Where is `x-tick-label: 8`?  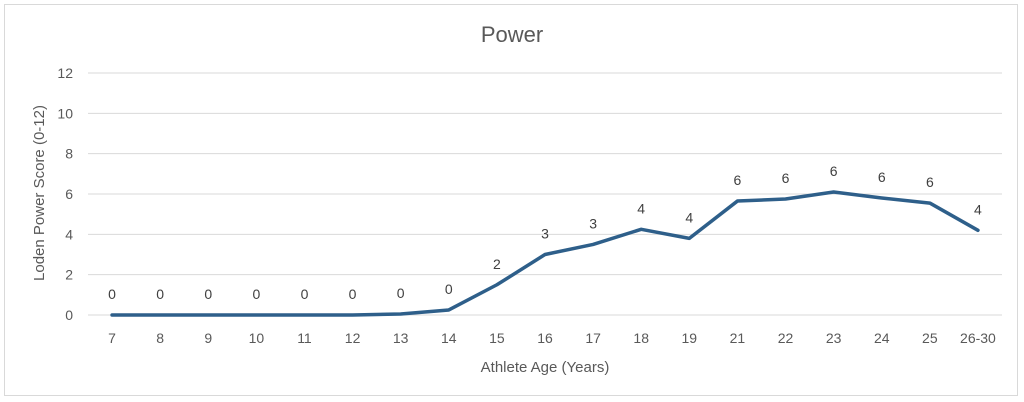 x-tick-label: 8 is located at coordinates (160, 338).